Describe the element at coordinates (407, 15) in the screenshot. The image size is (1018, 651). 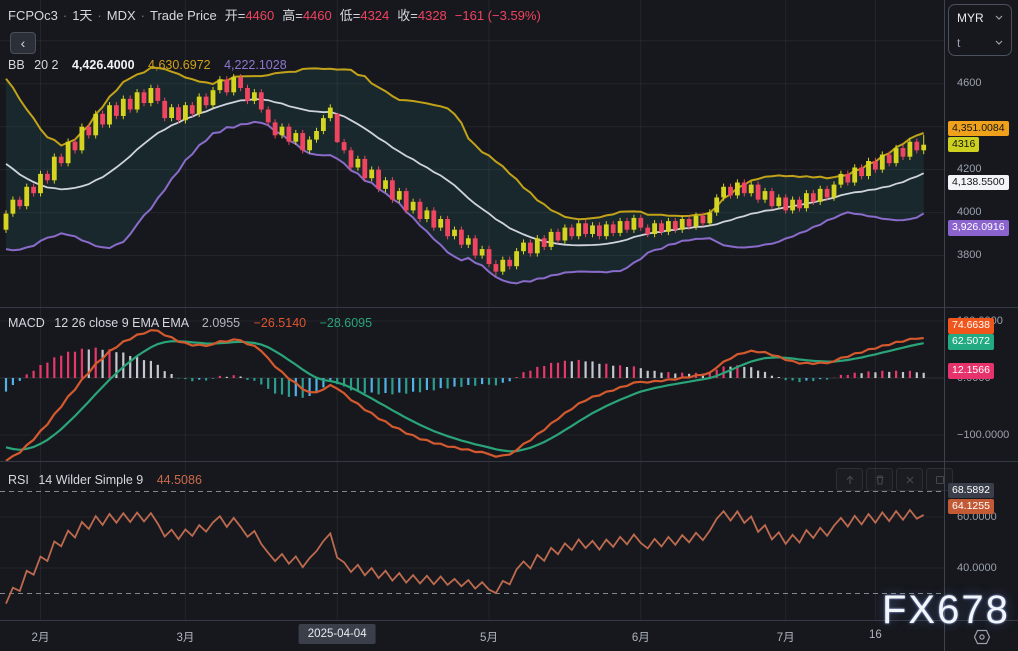
I see `close-label: 收=` at that location.